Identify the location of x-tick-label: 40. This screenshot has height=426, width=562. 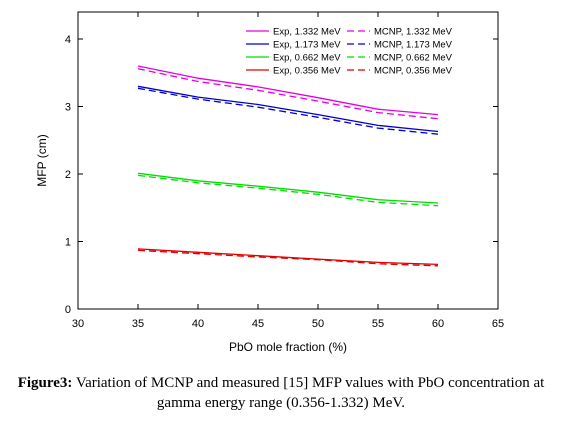
(198, 324).